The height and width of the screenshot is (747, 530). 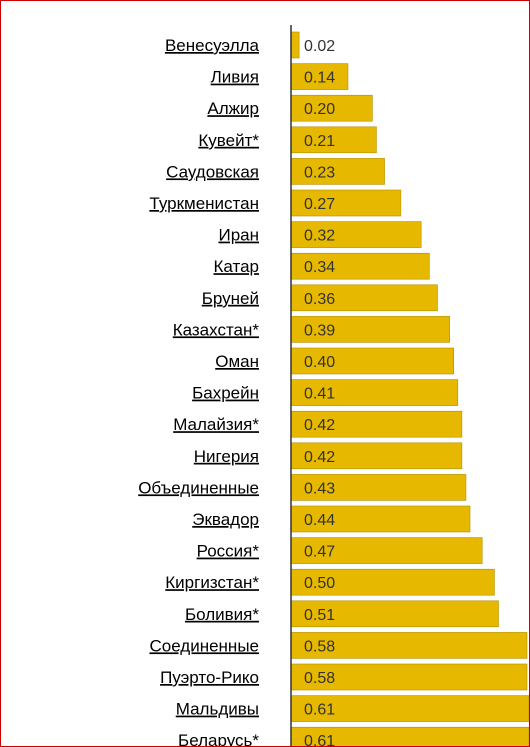 I want to click on value-label-20: 0.58, so click(x=319, y=646).